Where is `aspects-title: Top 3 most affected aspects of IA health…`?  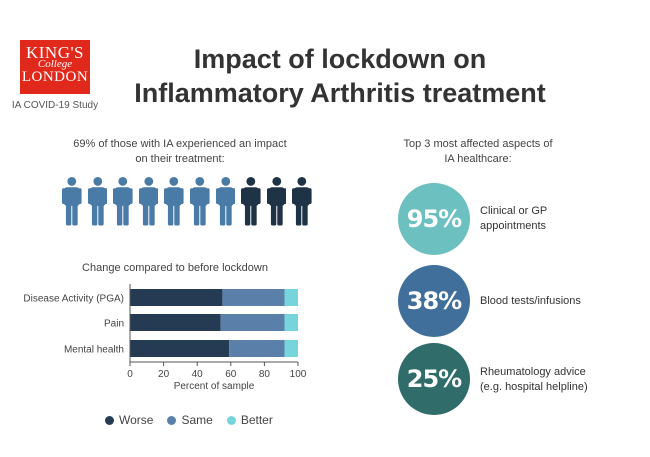
aspects-title: Top 3 most affected aspects of IA health… is located at coordinates (478, 152).